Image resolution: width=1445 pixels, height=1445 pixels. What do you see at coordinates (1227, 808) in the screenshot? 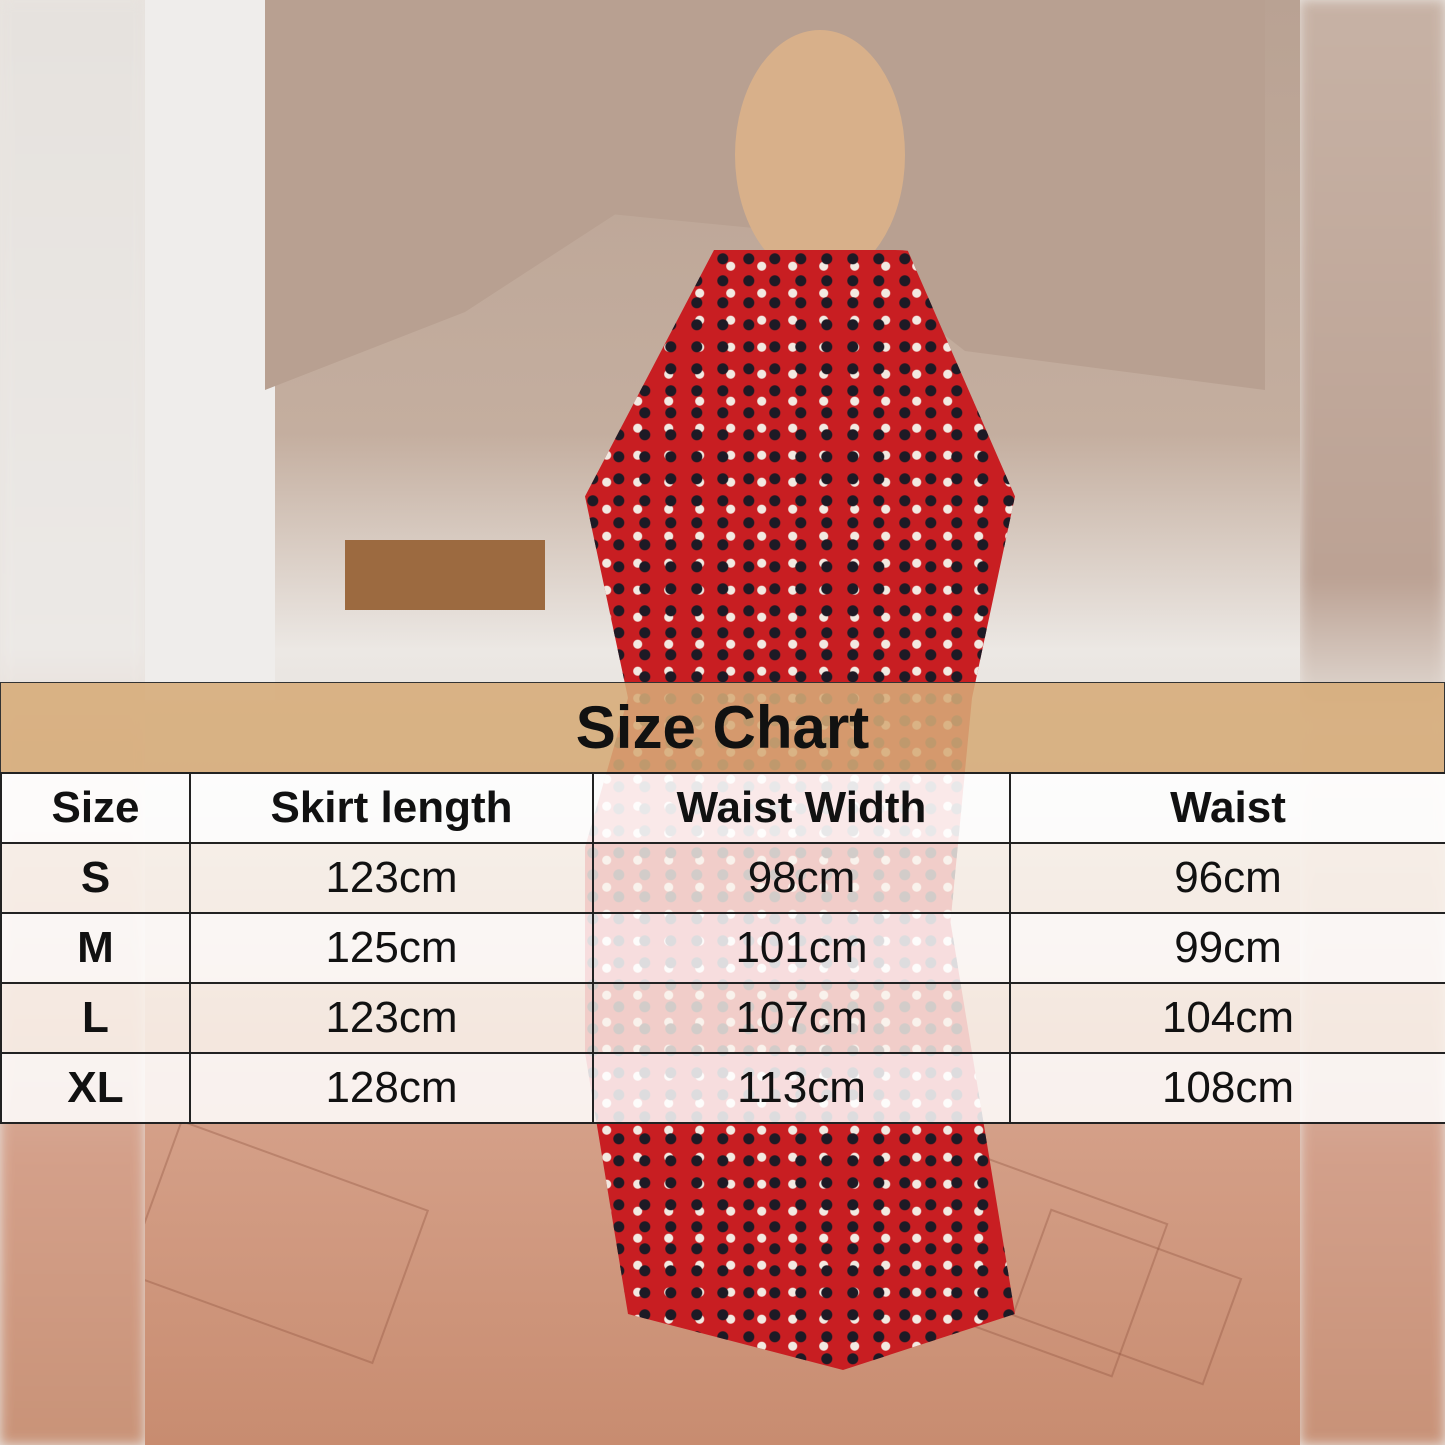
I see `column-header-waist: Waist` at bounding box center [1227, 808].